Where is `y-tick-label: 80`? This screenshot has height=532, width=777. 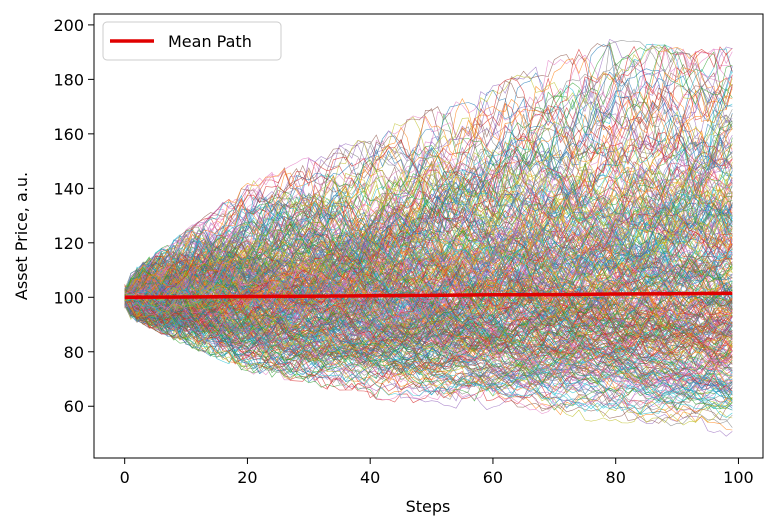 y-tick-label: 80 is located at coordinates (74, 352).